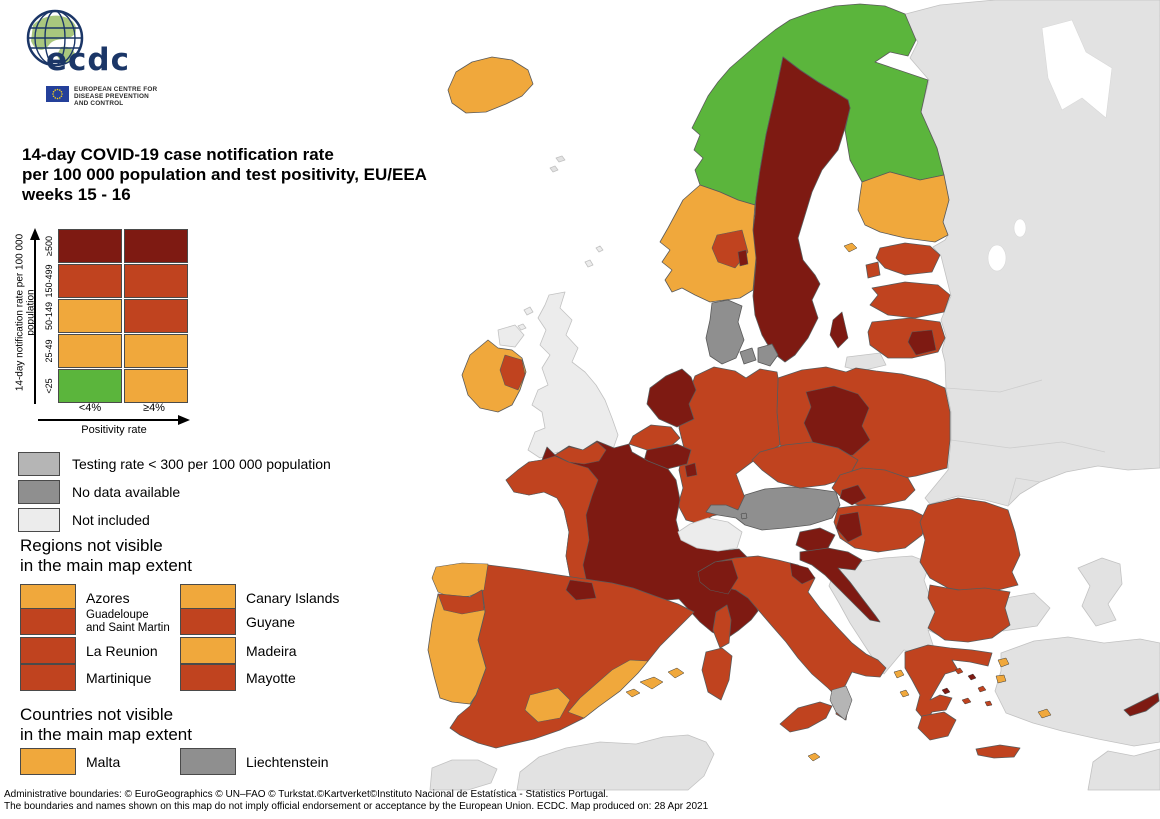 The image size is (1160, 819). Describe the element at coordinates (1123, 769) in the screenshot. I see `map-region-levant` at that location.